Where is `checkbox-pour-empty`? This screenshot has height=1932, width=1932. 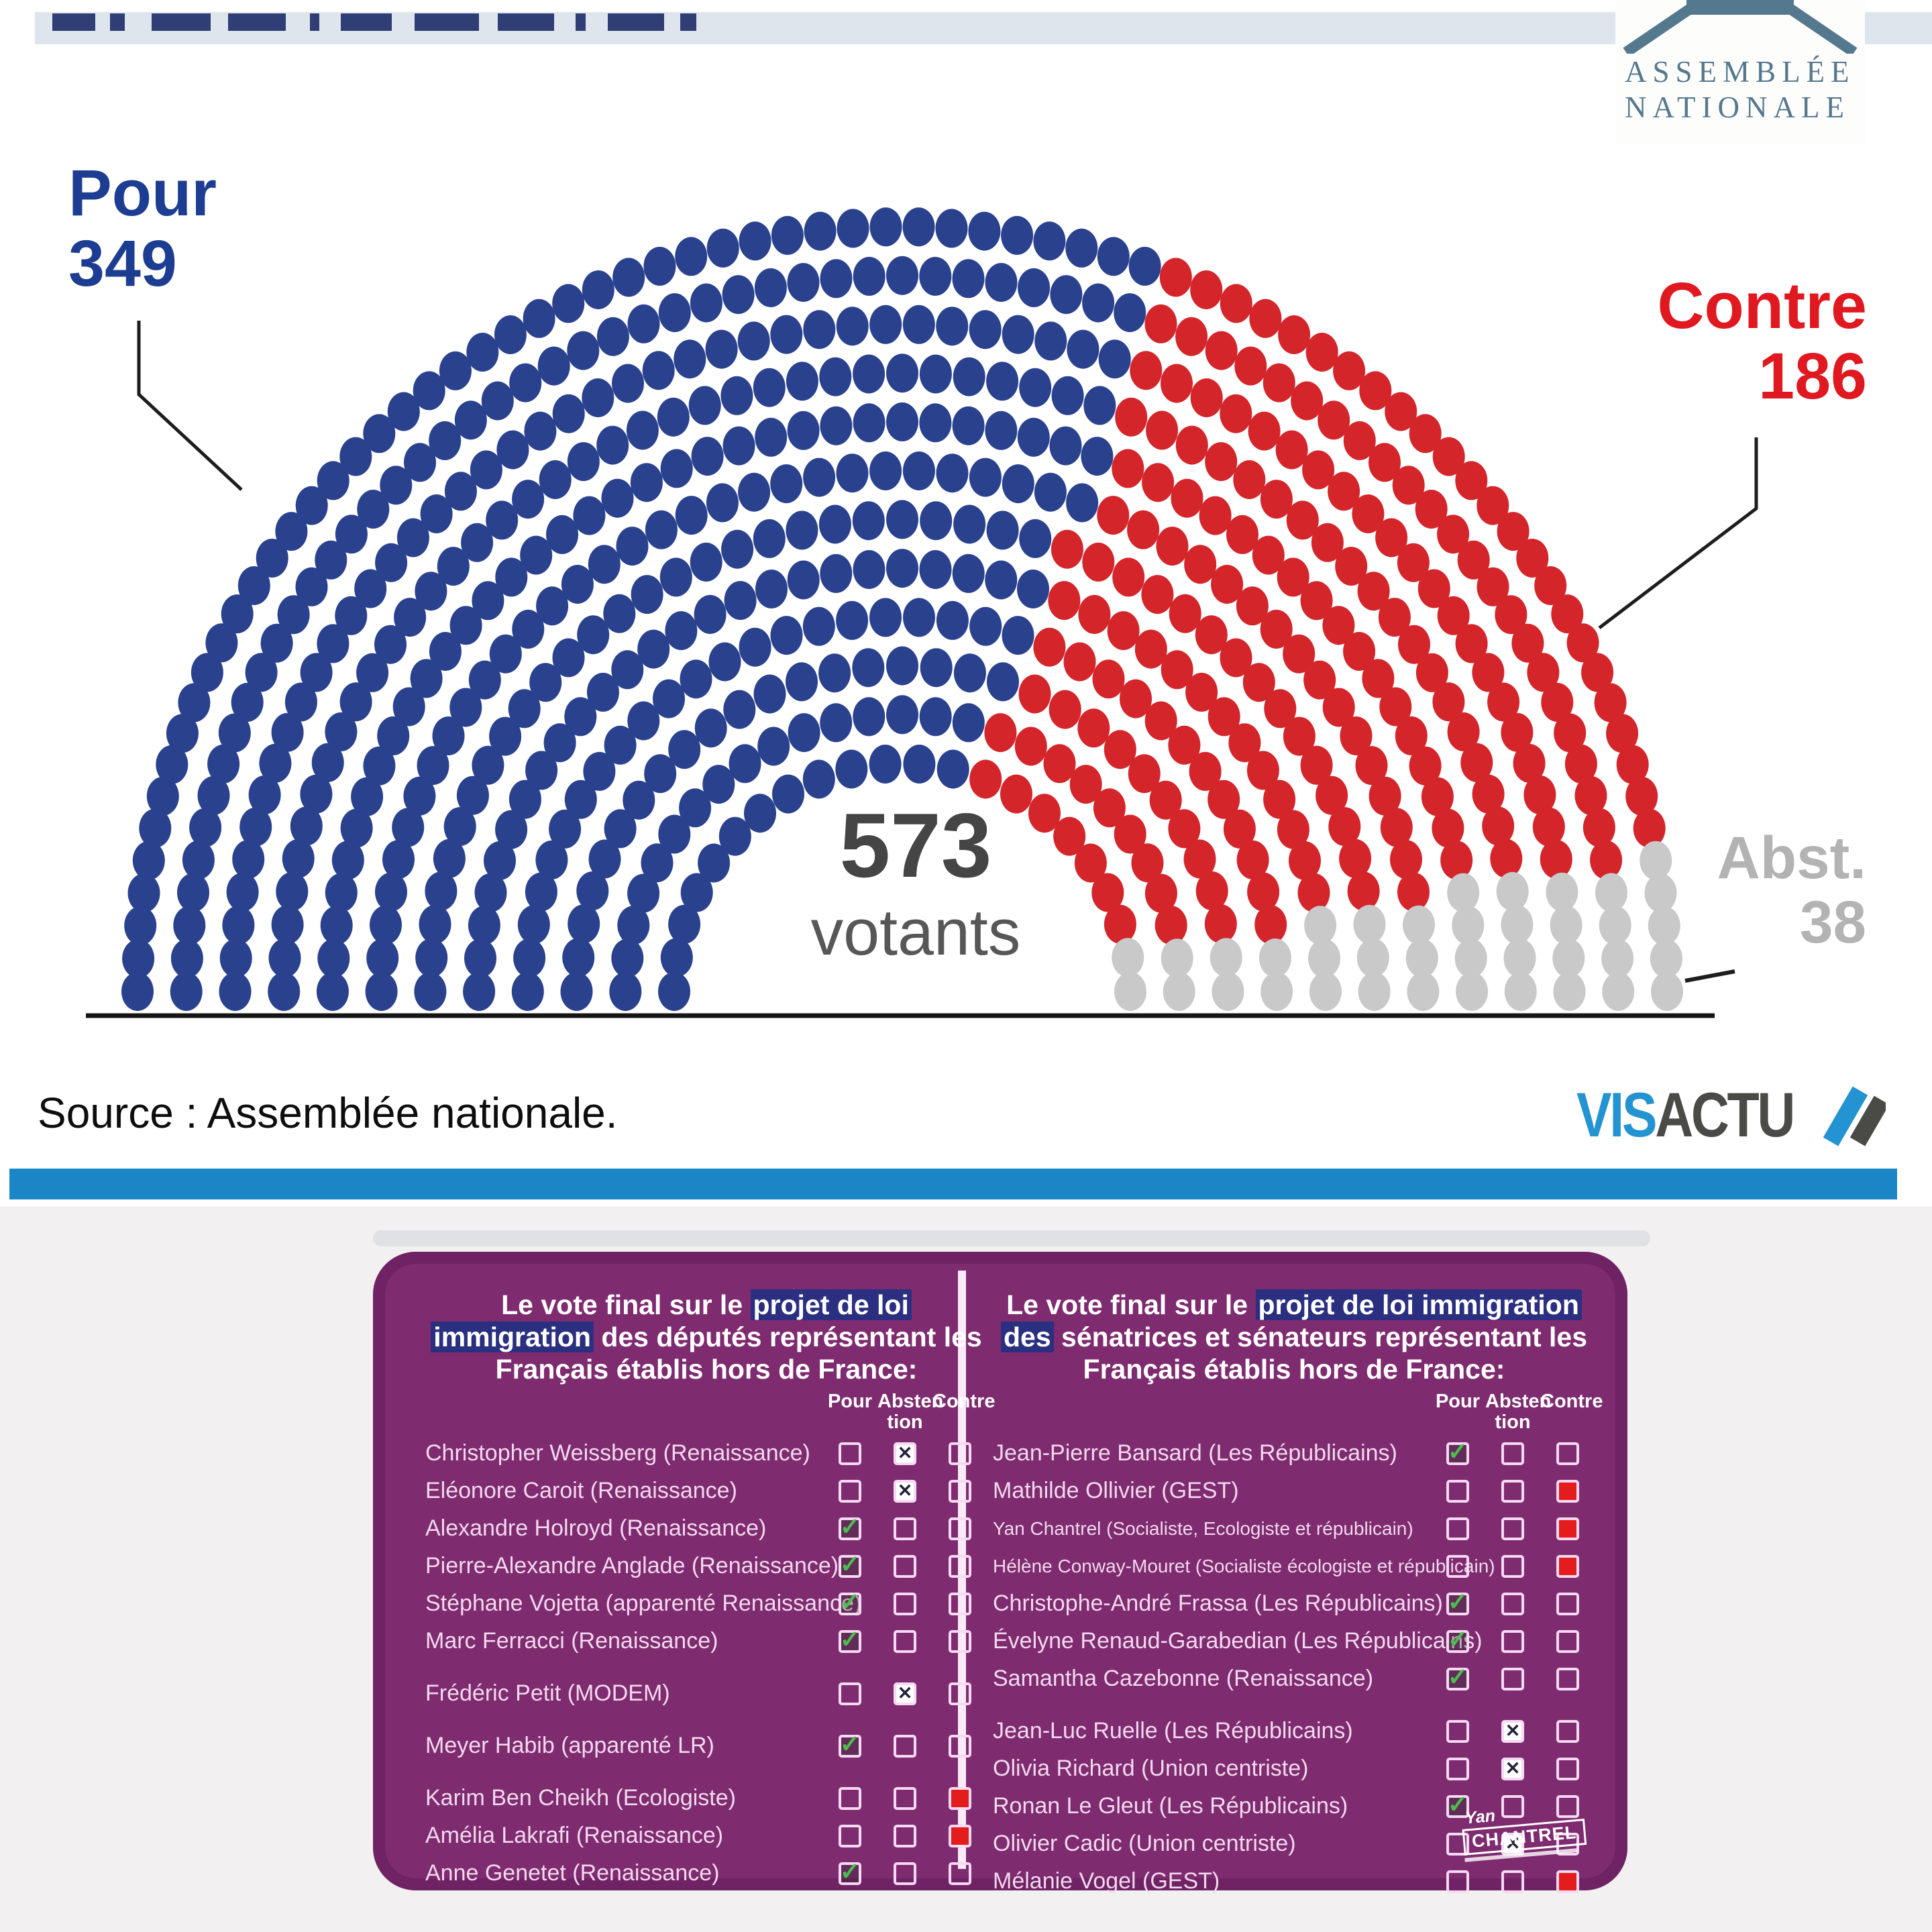
checkbox-pour-empty is located at coordinates (850, 1798).